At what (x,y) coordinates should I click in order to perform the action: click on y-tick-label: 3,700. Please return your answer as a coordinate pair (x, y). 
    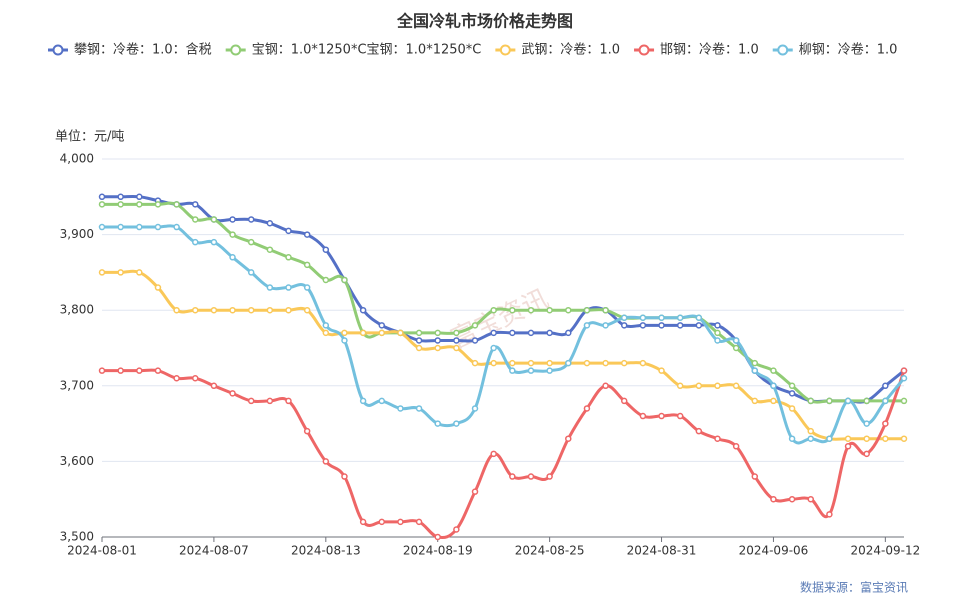
    Looking at the image, I should click on (77, 385).